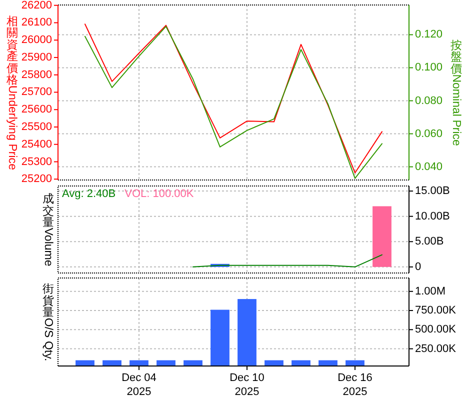 The width and height of the screenshot is (475, 400). What do you see at coordinates (429, 242) in the screenshot?
I see `y2-tick-label: 5.00B` at bounding box center [429, 242].